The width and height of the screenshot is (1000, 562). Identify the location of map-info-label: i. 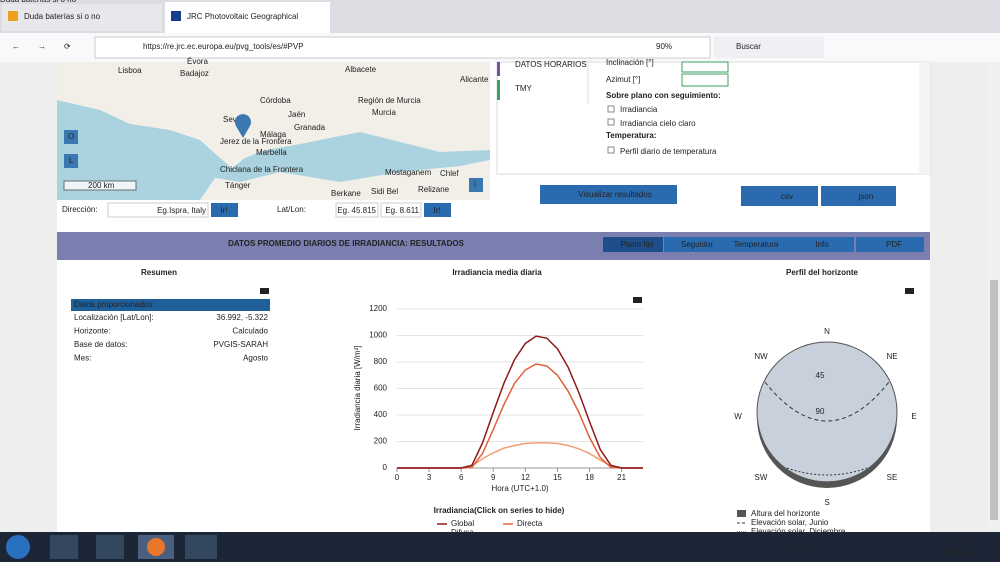
(475, 184).